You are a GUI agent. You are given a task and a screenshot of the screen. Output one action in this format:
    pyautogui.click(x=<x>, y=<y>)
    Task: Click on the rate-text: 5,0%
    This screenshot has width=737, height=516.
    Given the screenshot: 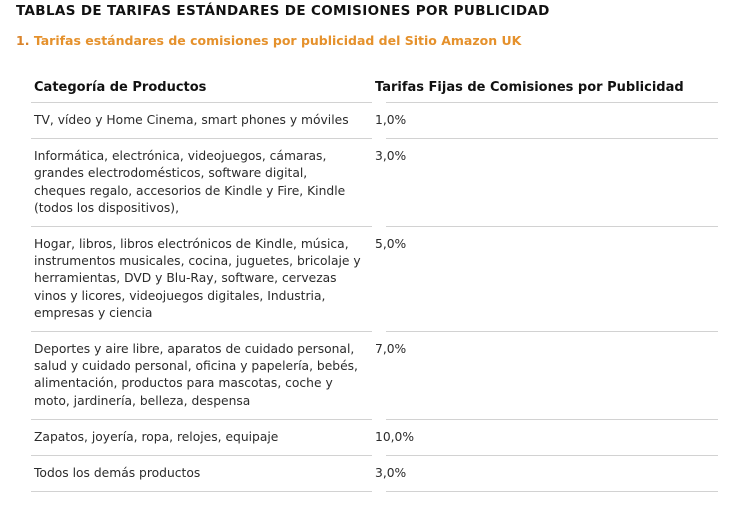 What is the action you would take?
    pyautogui.click(x=391, y=244)
    